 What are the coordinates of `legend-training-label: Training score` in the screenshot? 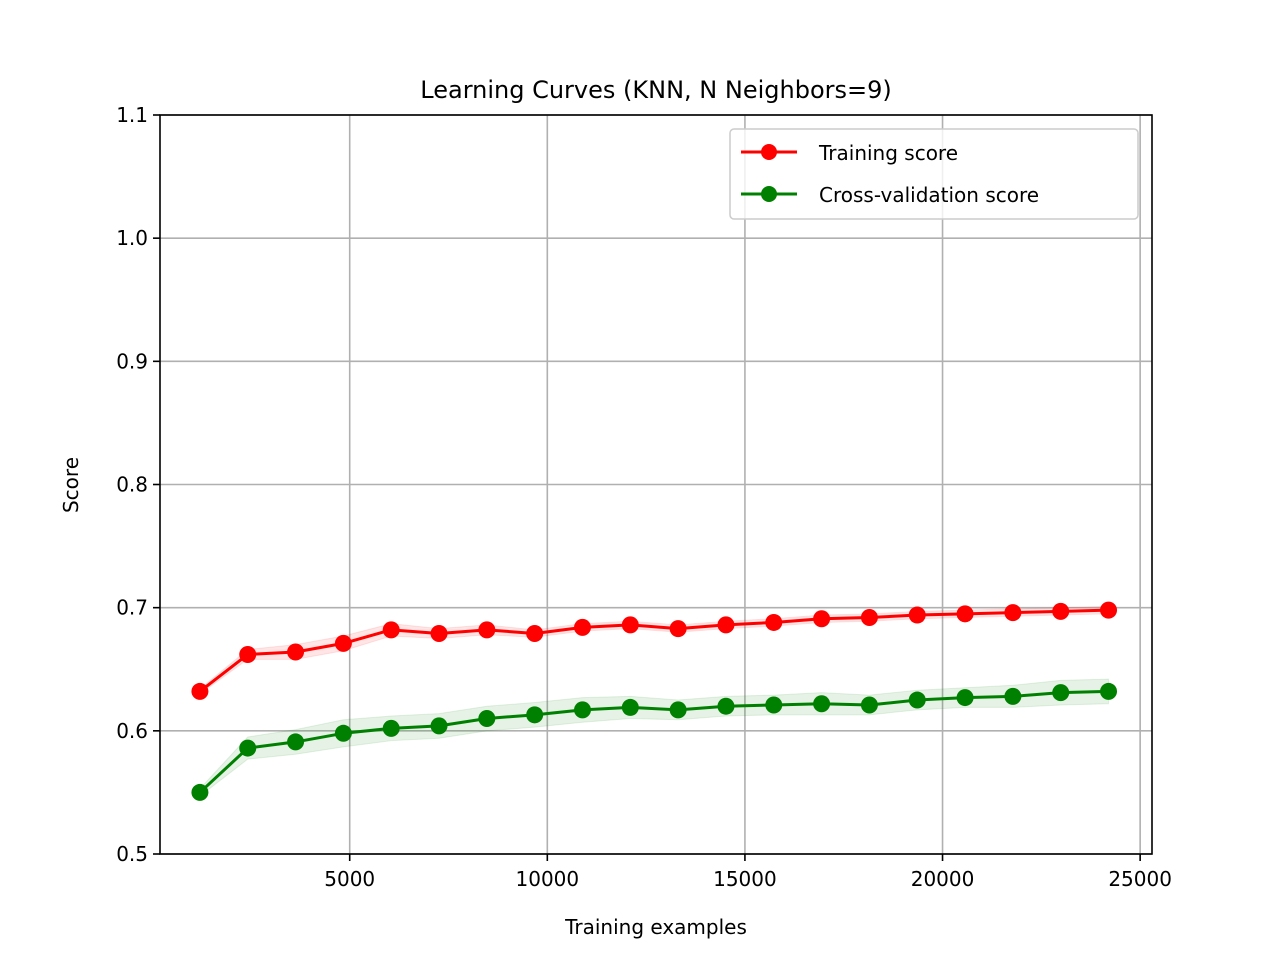 It's located at (888, 153).